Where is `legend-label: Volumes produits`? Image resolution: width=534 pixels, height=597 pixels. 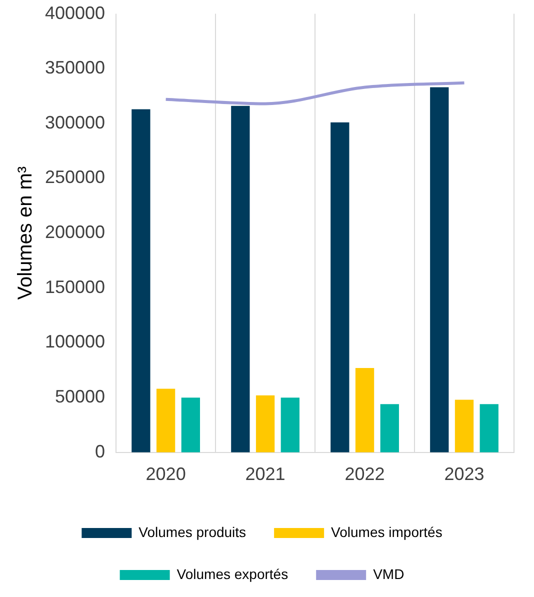
legend-label: Volumes produits is located at coordinates (192, 532).